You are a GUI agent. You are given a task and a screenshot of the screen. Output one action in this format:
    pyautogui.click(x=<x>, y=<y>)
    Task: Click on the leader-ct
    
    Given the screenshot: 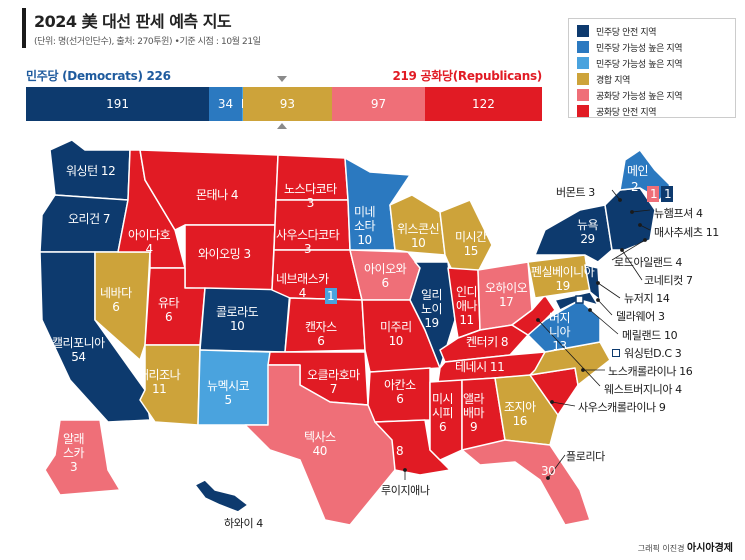 What is the action you would take?
    pyautogui.click(x=632, y=265)
    